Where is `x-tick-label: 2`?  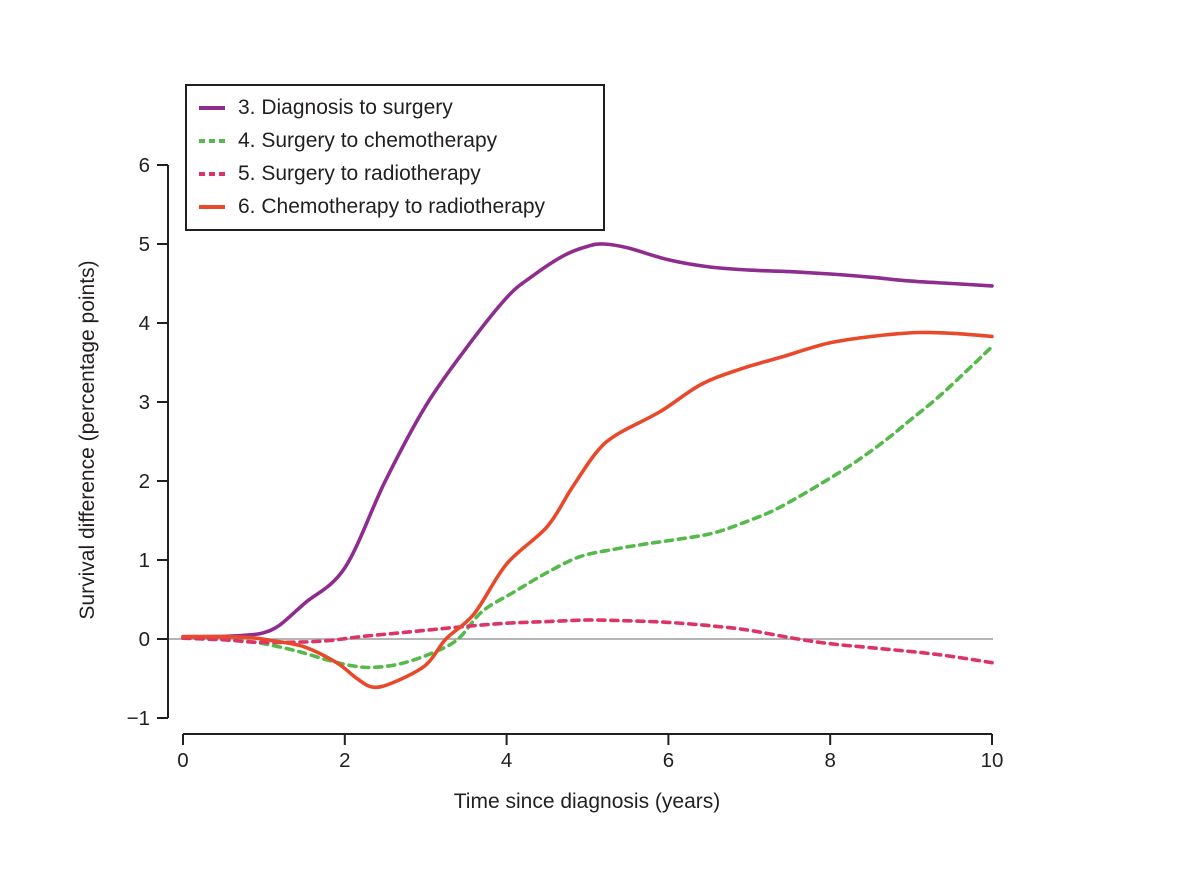 x-tick-label: 2 is located at coordinates (344, 760).